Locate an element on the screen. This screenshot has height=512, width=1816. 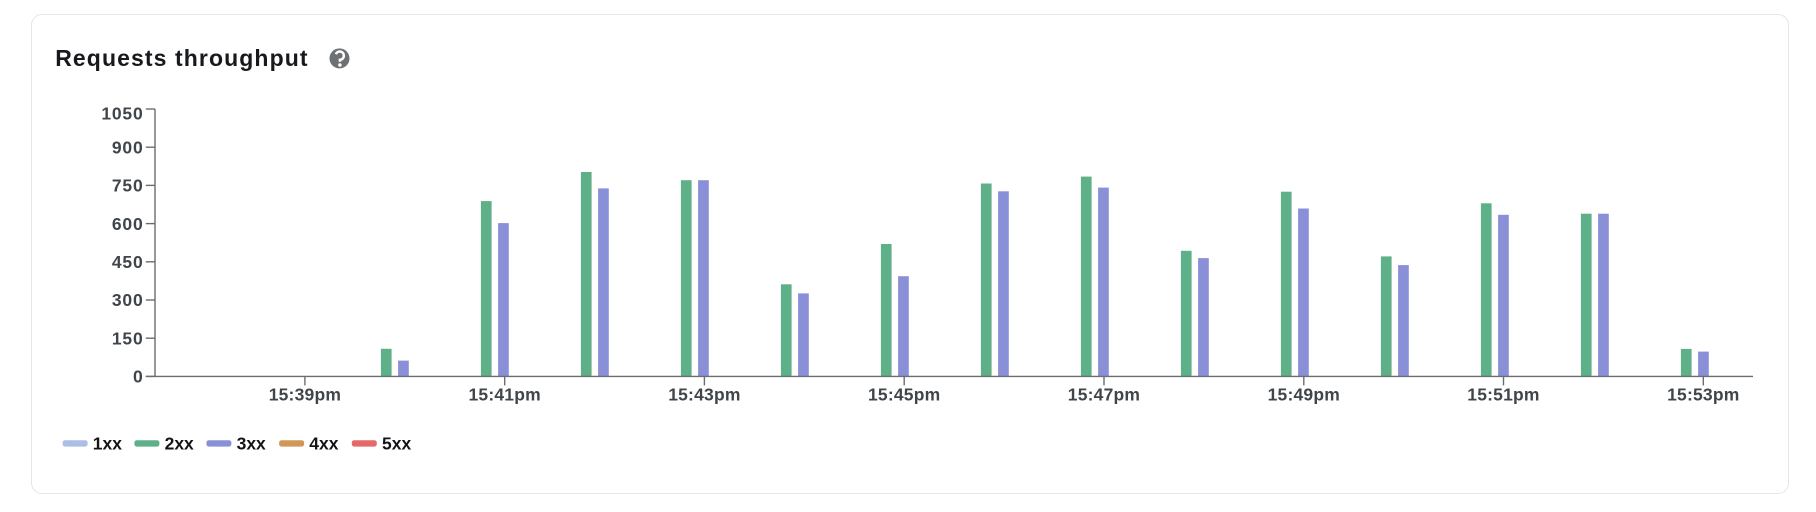
svg-text: 3xx is located at coordinates (251, 444).